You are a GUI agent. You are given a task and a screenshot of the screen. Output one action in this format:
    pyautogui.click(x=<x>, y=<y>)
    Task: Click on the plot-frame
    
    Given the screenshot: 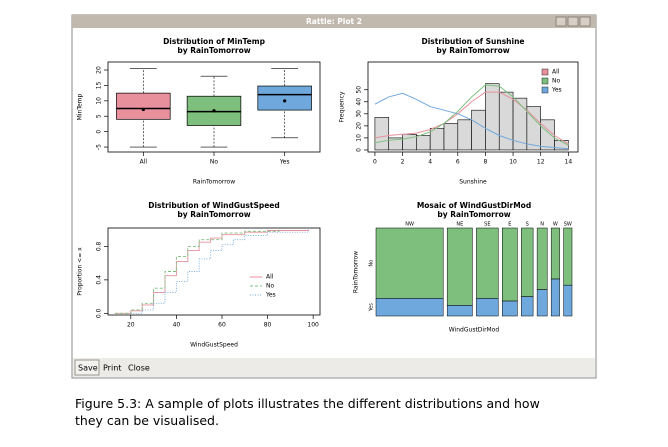 What is the action you would take?
    pyautogui.click(x=214, y=271)
    